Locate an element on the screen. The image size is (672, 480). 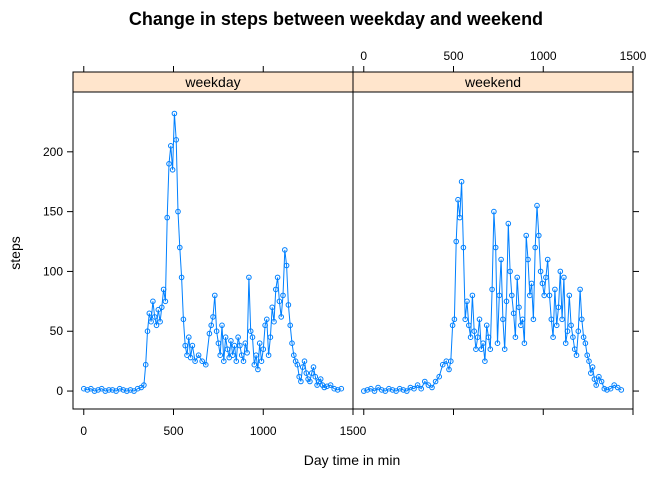
strip-label-weekend: weekend is located at coordinates (492, 82).